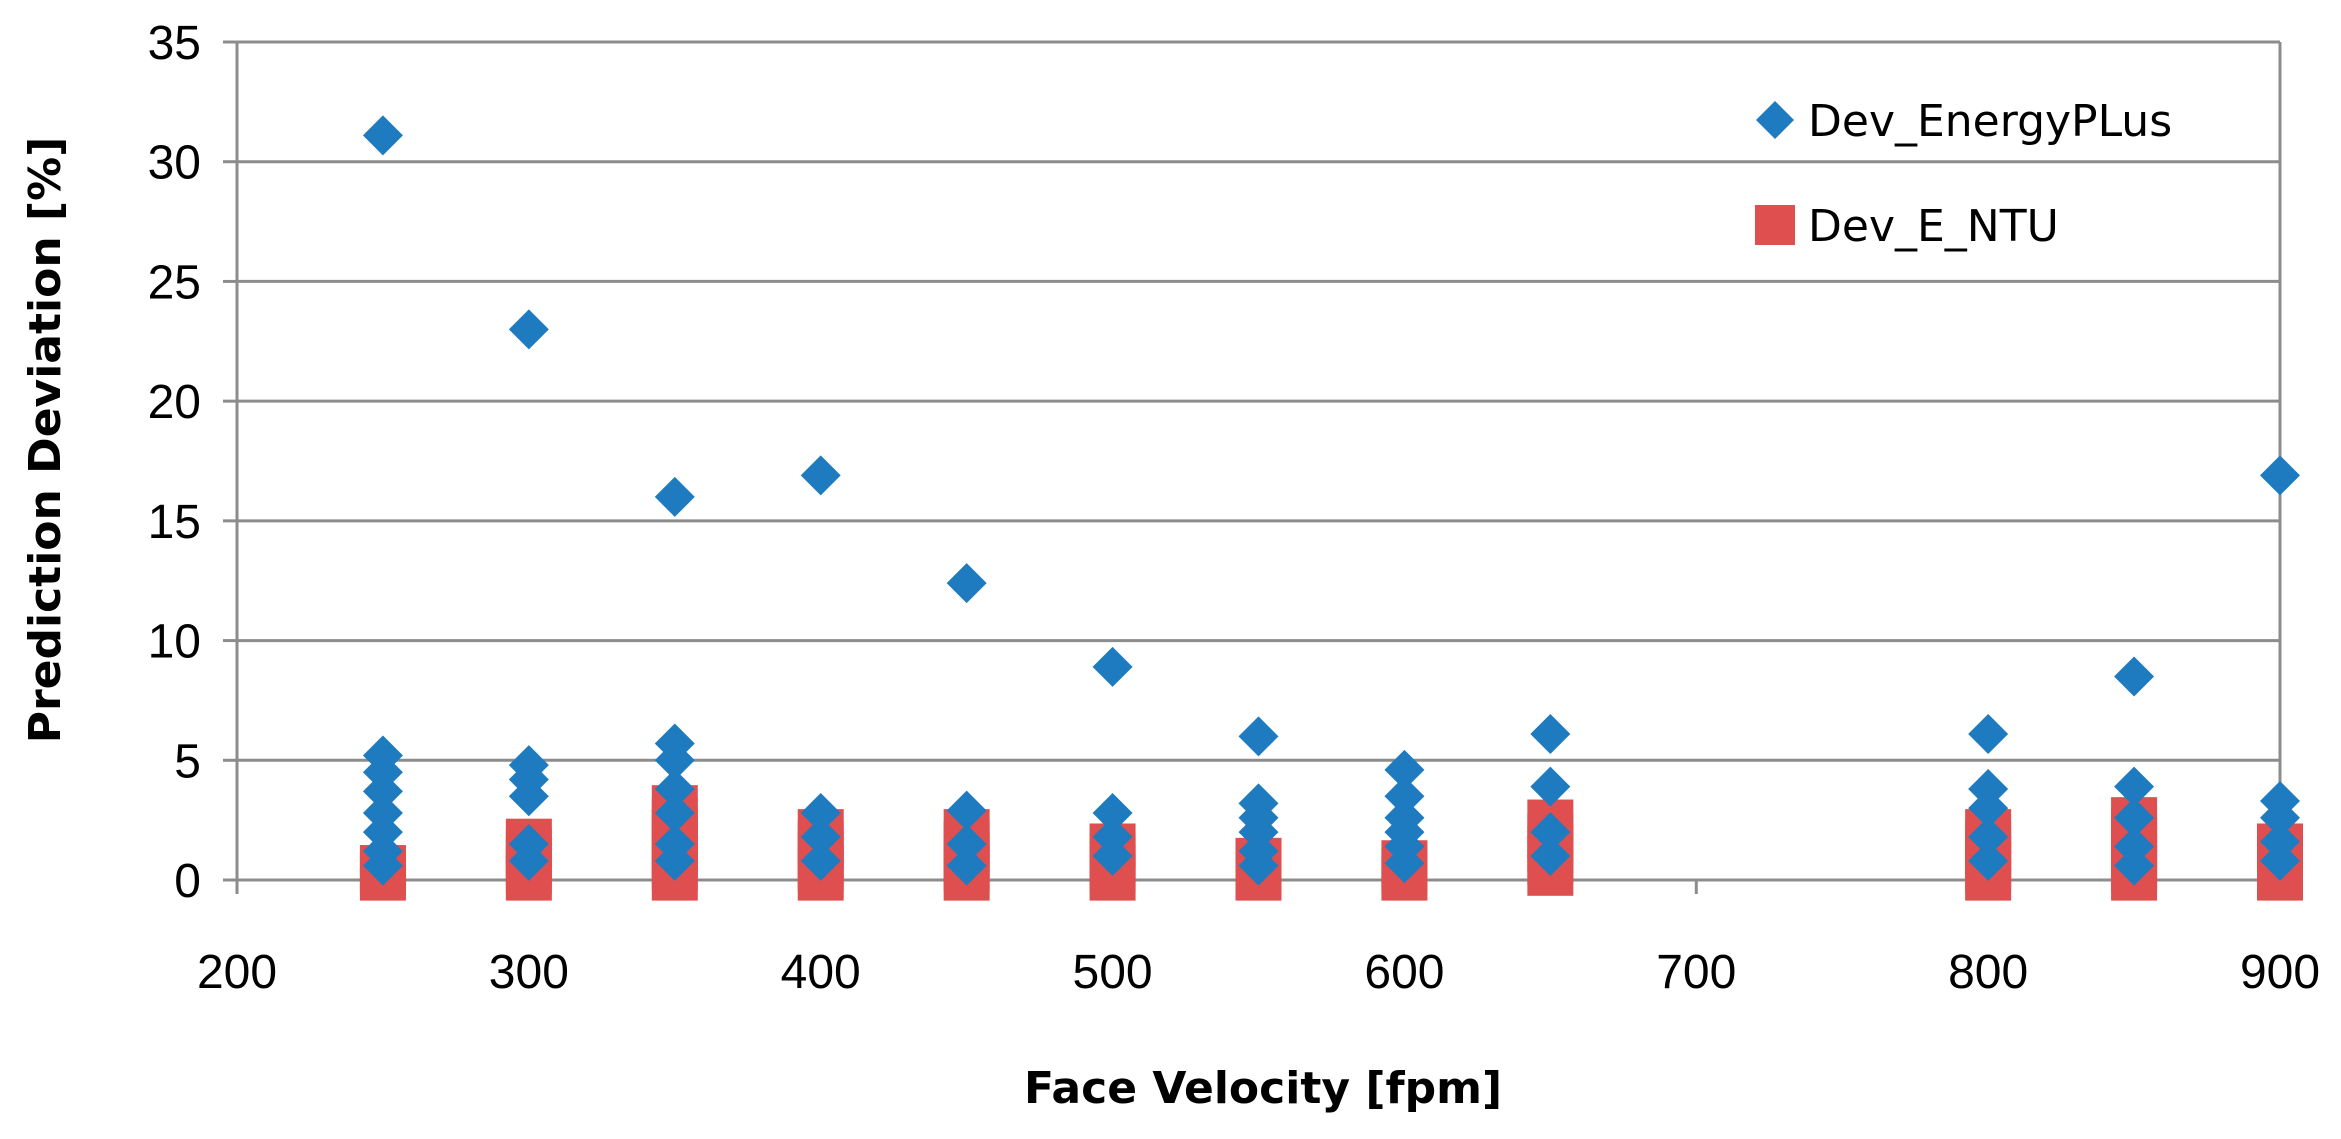  What do you see at coordinates (1988, 972) in the screenshot?
I see `x-tick-label-800: 800` at bounding box center [1988, 972].